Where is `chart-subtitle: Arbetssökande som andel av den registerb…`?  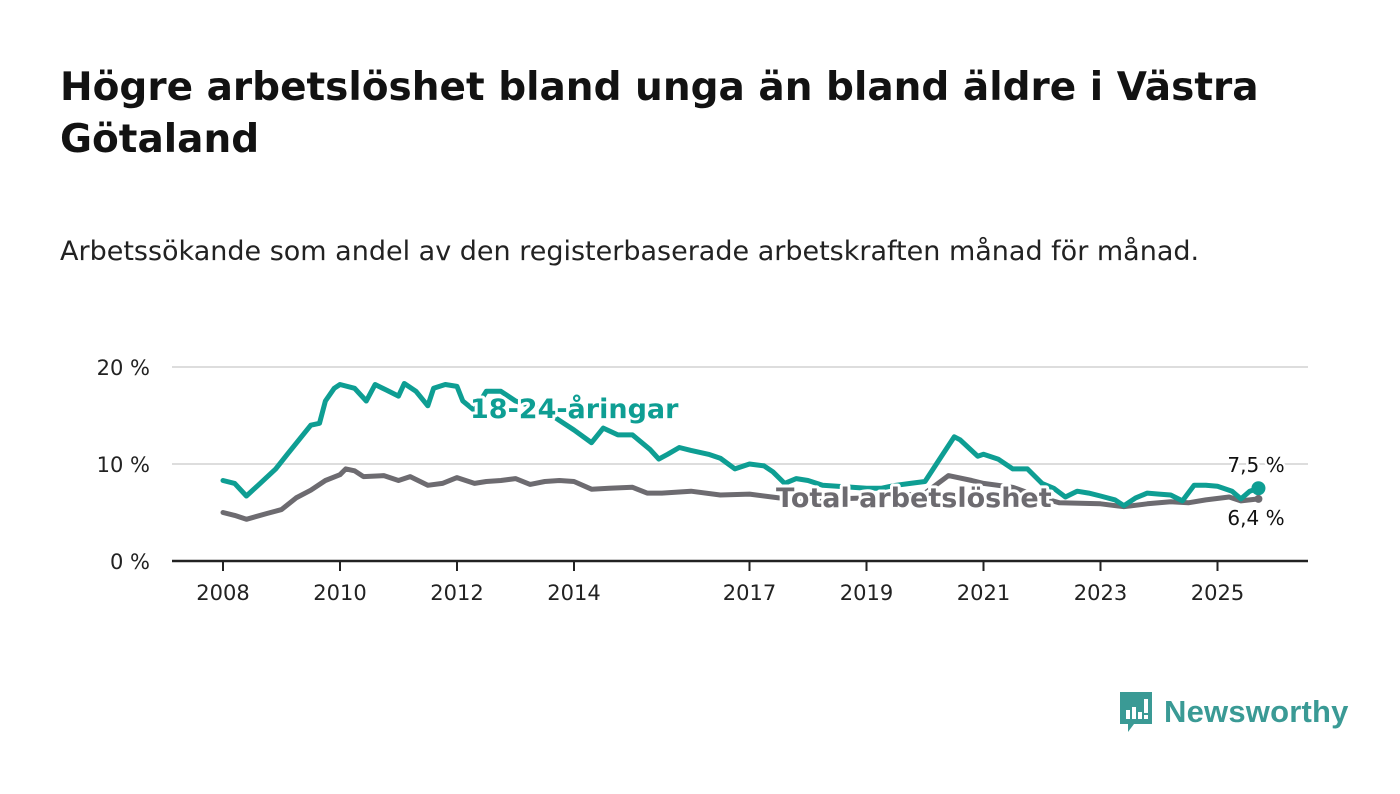
chart-subtitle: Arbetssökande som andel av den registerb… is located at coordinates (630, 251).